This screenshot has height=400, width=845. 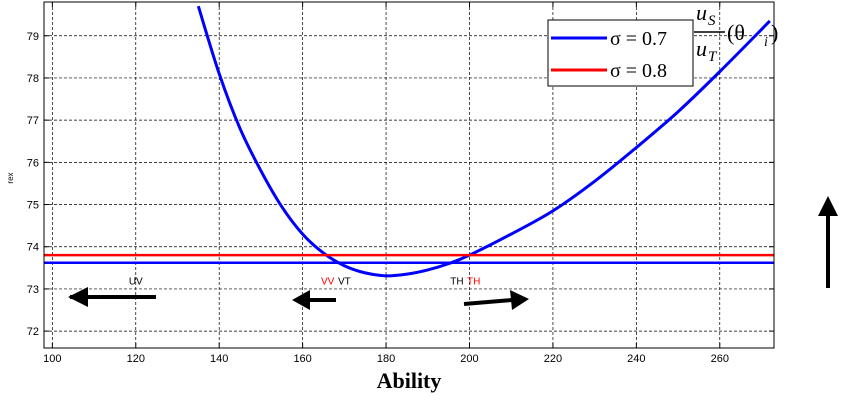 I want to click on legend-box, so click(x=620, y=53).